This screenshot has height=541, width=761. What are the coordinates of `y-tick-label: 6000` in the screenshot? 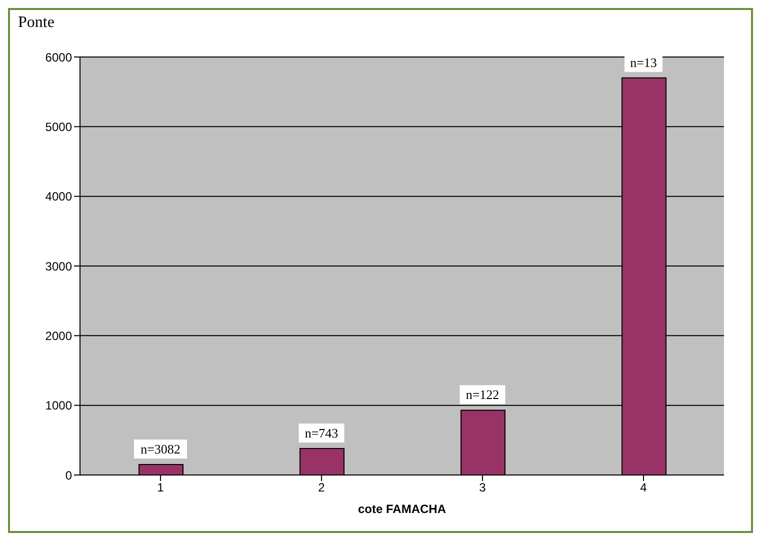 It's located at (58, 57).